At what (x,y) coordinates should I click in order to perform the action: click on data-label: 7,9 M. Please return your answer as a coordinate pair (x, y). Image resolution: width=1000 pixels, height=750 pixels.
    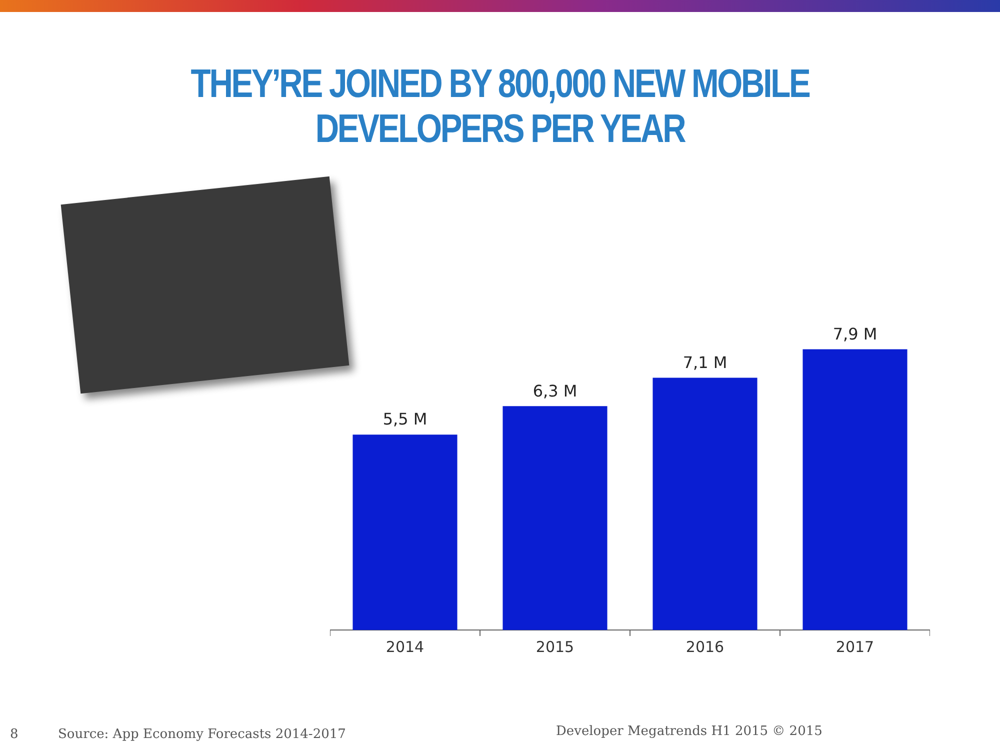
    Looking at the image, I should click on (855, 334).